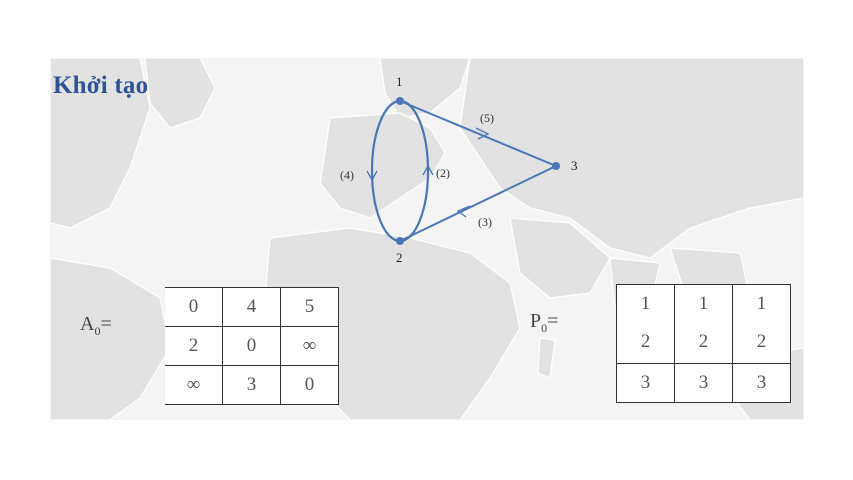 Image resolution: width=853 pixels, height=480 pixels. I want to click on matrix-p-row: 1 2 1 2 1 2, so click(703, 324).